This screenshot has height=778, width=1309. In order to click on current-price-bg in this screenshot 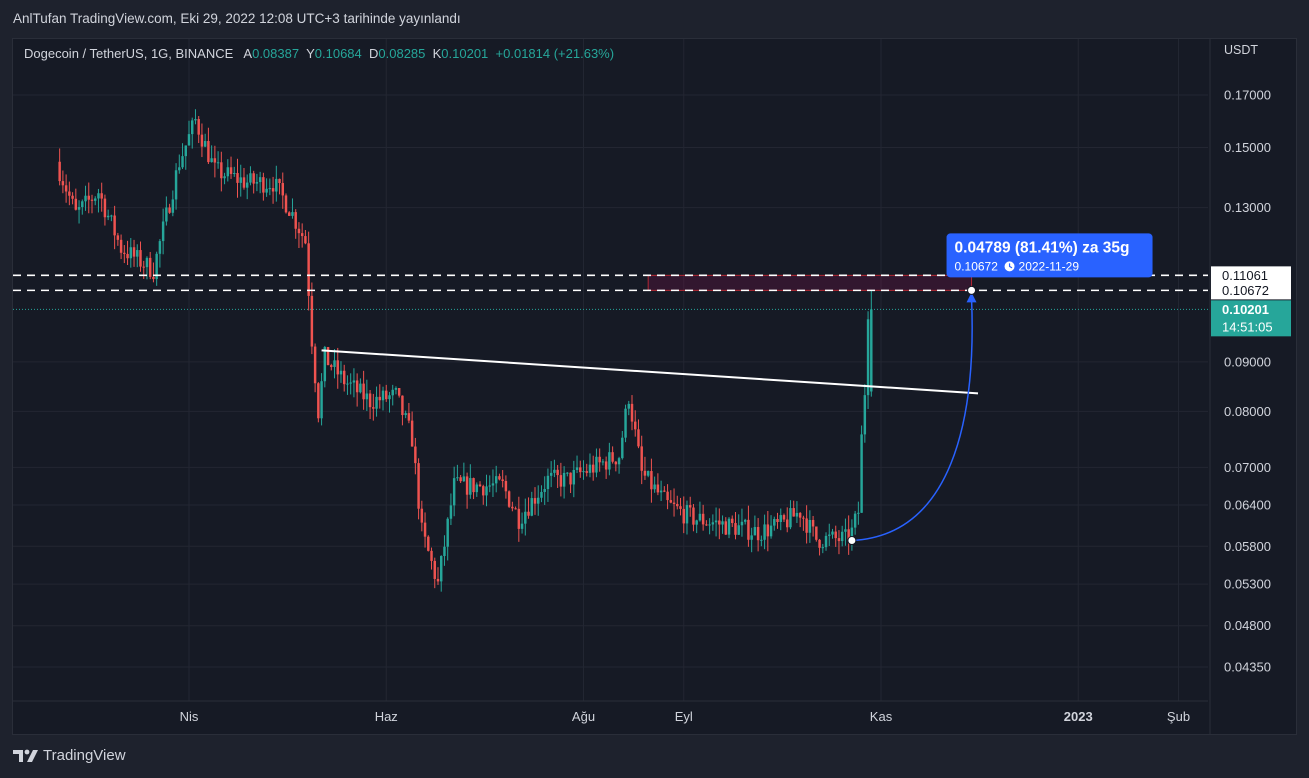, I will do `click(1251, 318)`.